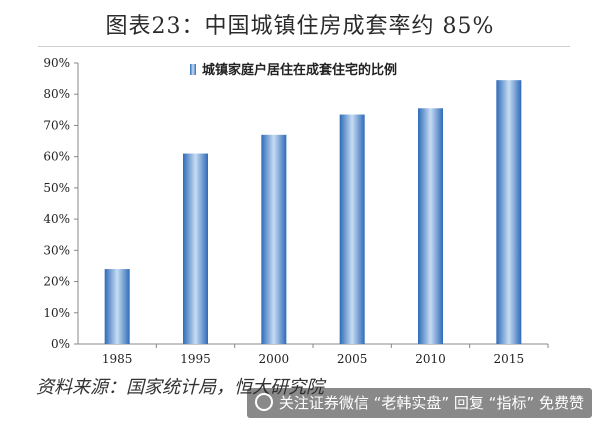 This screenshot has width=600, height=422. What do you see at coordinates (56, 188) in the screenshot?
I see `y-tick-label: 50%` at bounding box center [56, 188].